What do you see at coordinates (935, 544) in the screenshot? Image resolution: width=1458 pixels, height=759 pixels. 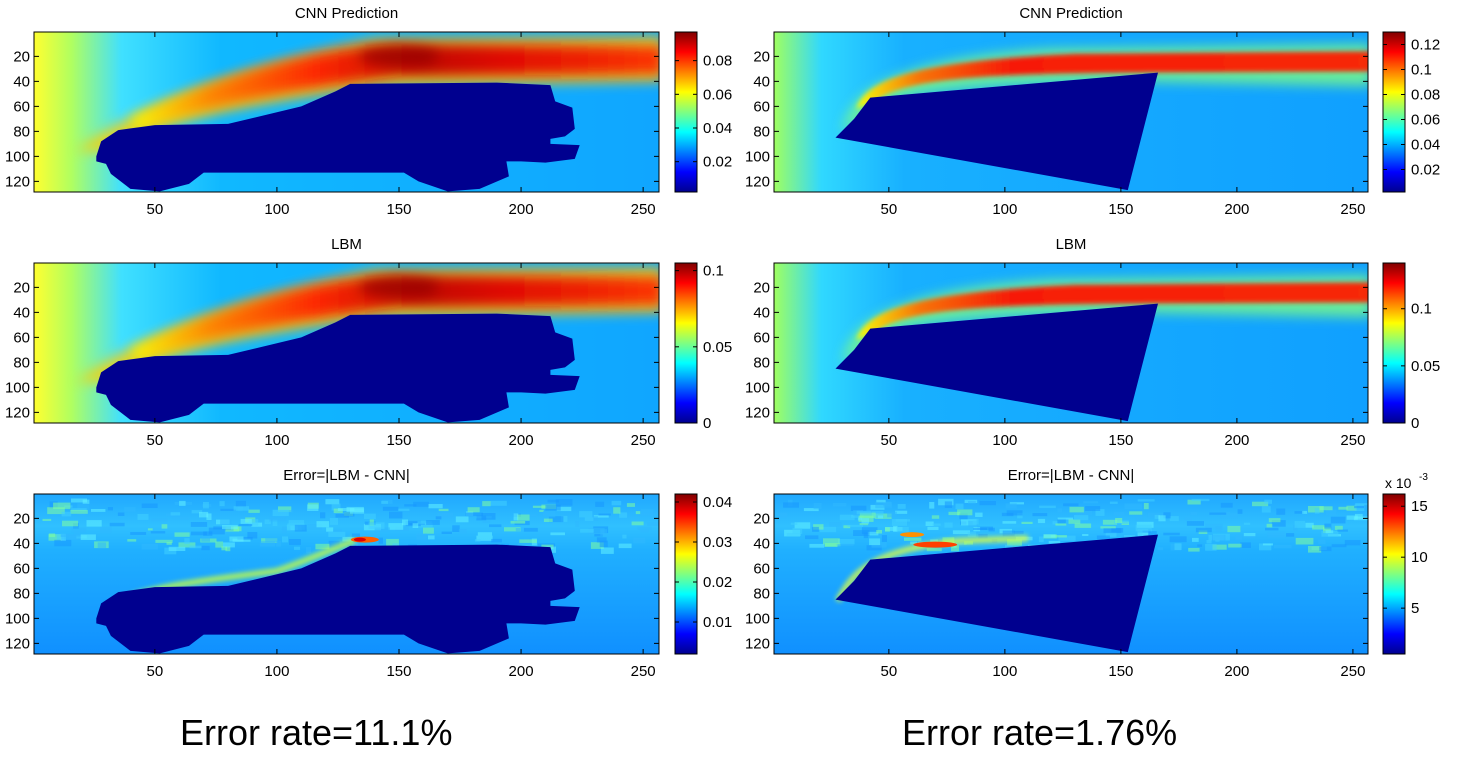 I see `error-hotspot` at bounding box center [935, 544].